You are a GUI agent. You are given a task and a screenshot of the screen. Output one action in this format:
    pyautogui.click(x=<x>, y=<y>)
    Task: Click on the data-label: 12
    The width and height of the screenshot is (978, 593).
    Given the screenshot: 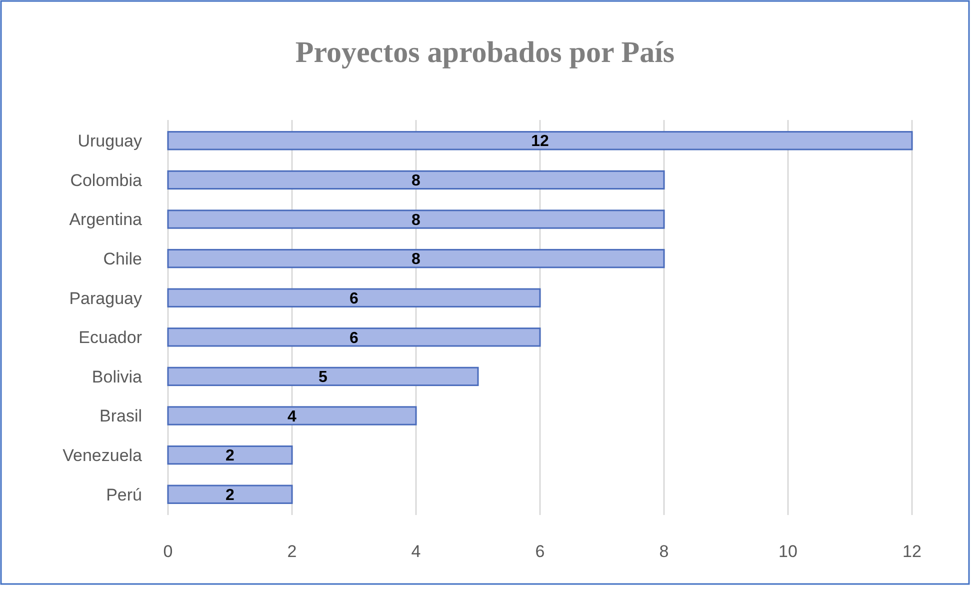 What is the action you would take?
    pyautogui.click(x=540, y=141)
    